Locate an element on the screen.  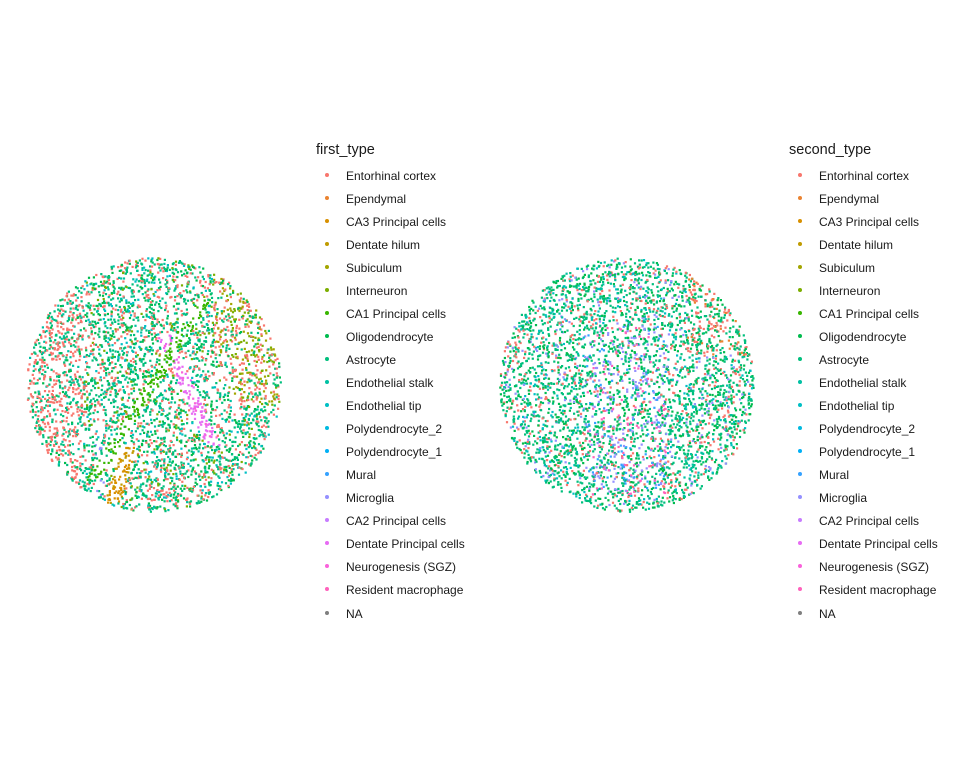
legend-label: Astrocyte is located at coordinates (371, 359).